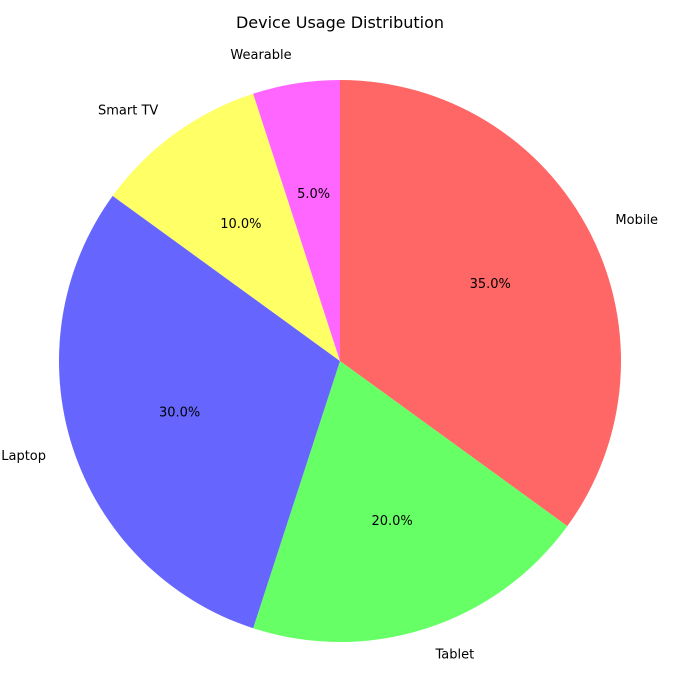 Image resolution: width=700 pixels, height=700 pixels. Describe the element at coordinates (240, 224) in the screenshot. I see `pct-label-smart-tv: 10.0%` at that location.